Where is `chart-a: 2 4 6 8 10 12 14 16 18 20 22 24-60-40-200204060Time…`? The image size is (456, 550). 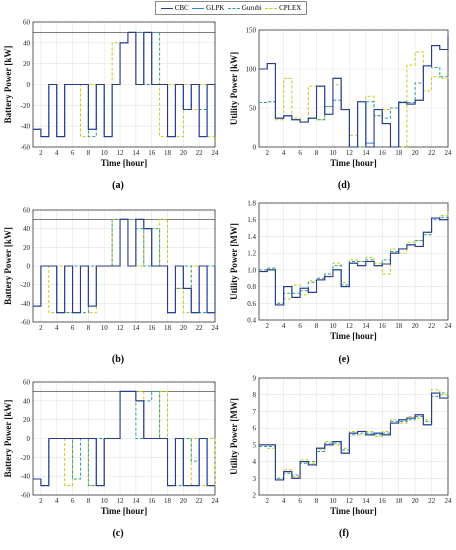 chart-a: 2 4 6 8 10 12 14 16 18 20 22 24-60-40-200204060Time… is located at coordinates (111, 94).